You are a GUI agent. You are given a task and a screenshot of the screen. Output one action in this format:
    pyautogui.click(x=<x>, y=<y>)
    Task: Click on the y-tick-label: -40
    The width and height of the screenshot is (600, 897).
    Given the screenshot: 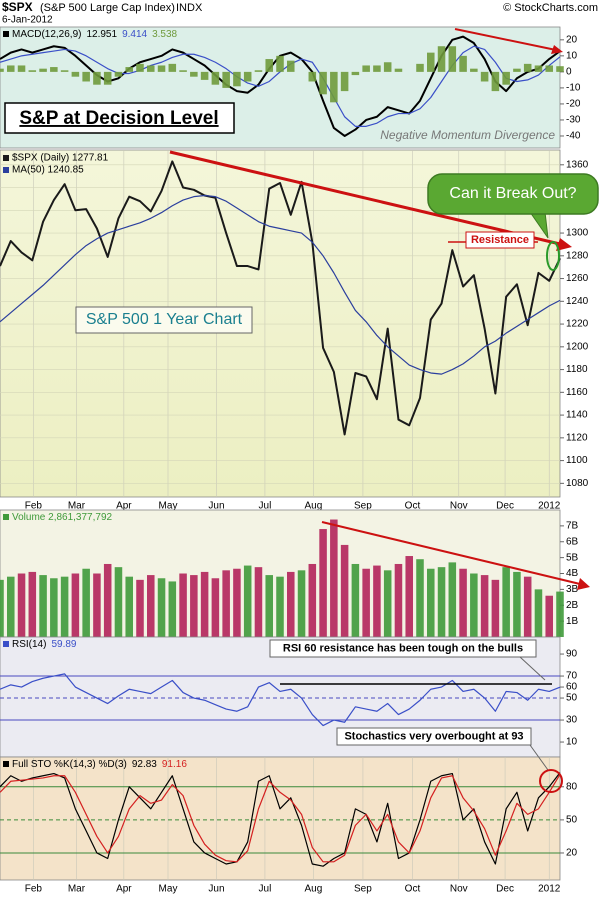 What is the action you would take?
    pyautogui.click(x=573, y=136)
    